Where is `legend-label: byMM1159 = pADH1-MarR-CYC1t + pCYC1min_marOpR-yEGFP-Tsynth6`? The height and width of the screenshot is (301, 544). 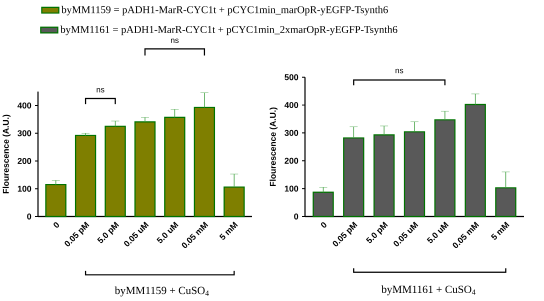 legend-label: byMM1159 = pADH1-MarR-CYC1t + pCYC1min_marOpR-yEGFP-Tsynth6 is located at coordinates (224, 11).